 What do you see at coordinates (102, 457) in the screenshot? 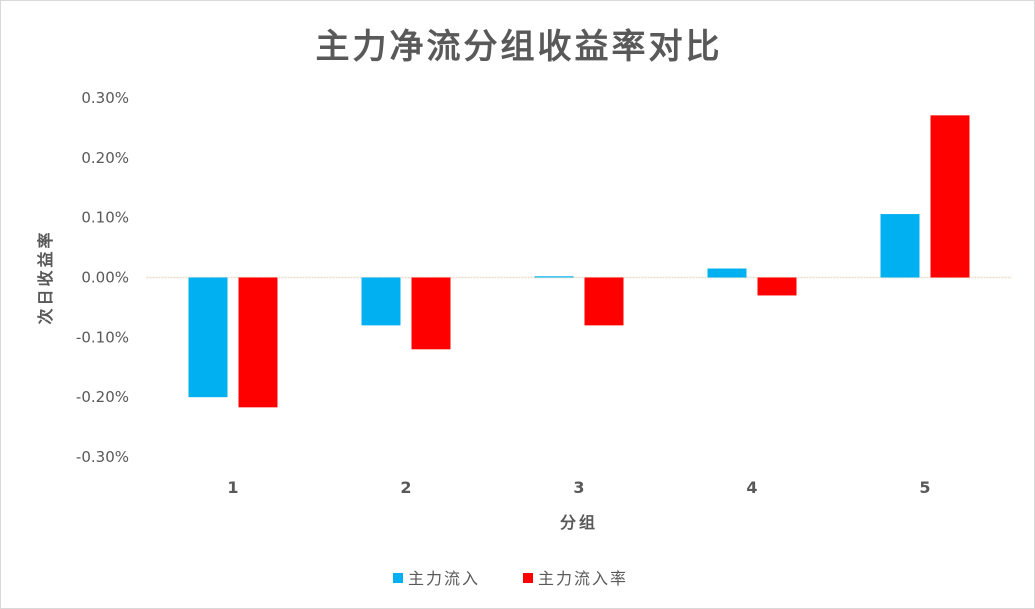
I see `y-tick-label: -0.30%` at bounding box center [102, 457].